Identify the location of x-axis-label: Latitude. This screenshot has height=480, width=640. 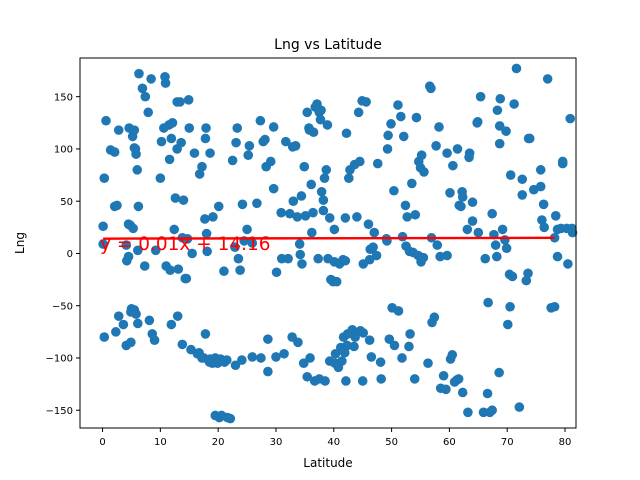
(327, 463).